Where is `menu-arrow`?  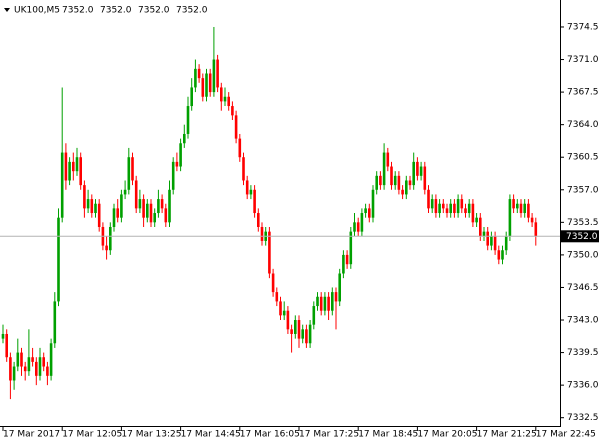
menu-arrow is located at coordinates (7, 10).